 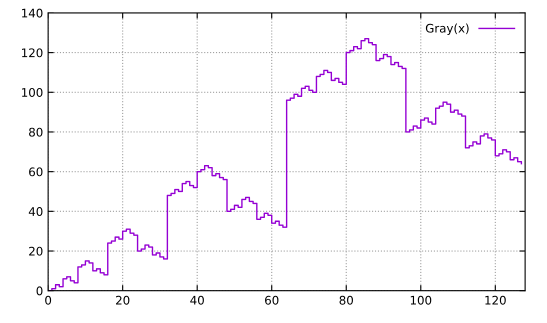 I want to click on legend-label: Gray(x), so click(x=447, y=29).